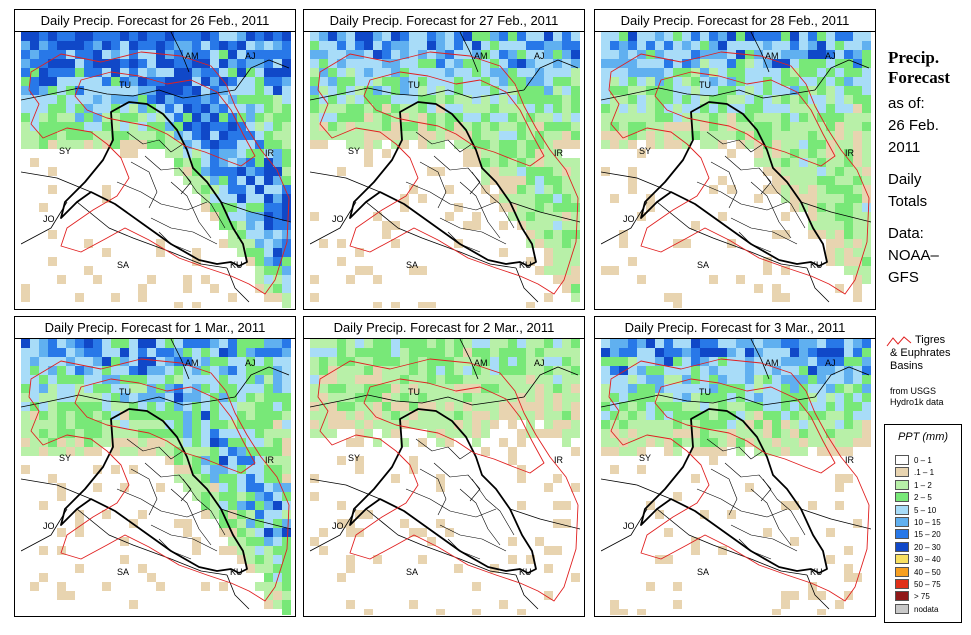 This screenshot has height=635, width=971. I want to click on legend-label: 15 – 20, so click(927, 535).